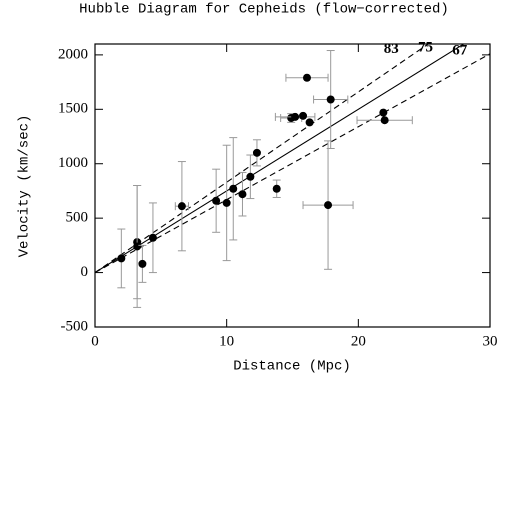 This screenshot has width=517, height=517. I want to click on y-tick-label: 1500, so click(73, 109).